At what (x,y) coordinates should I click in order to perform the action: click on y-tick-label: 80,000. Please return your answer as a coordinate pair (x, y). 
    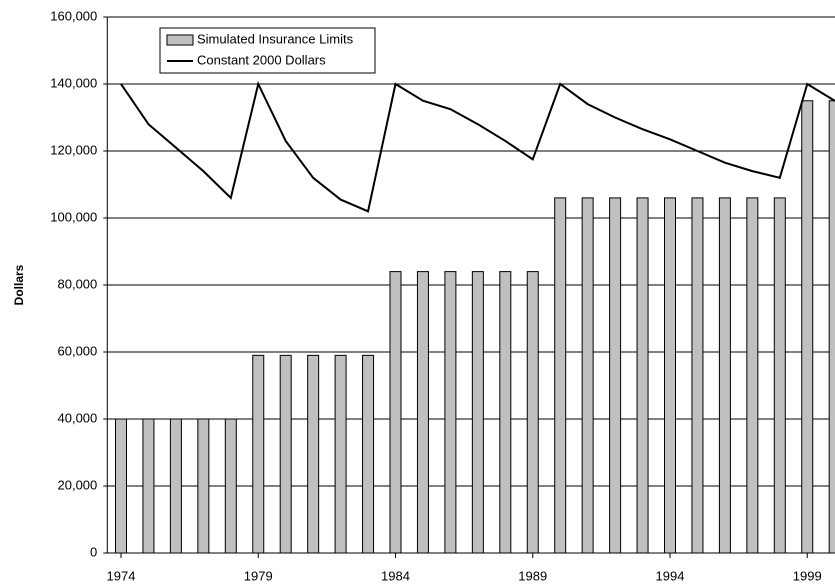
    Looking at the image, I should click on (78, 283).